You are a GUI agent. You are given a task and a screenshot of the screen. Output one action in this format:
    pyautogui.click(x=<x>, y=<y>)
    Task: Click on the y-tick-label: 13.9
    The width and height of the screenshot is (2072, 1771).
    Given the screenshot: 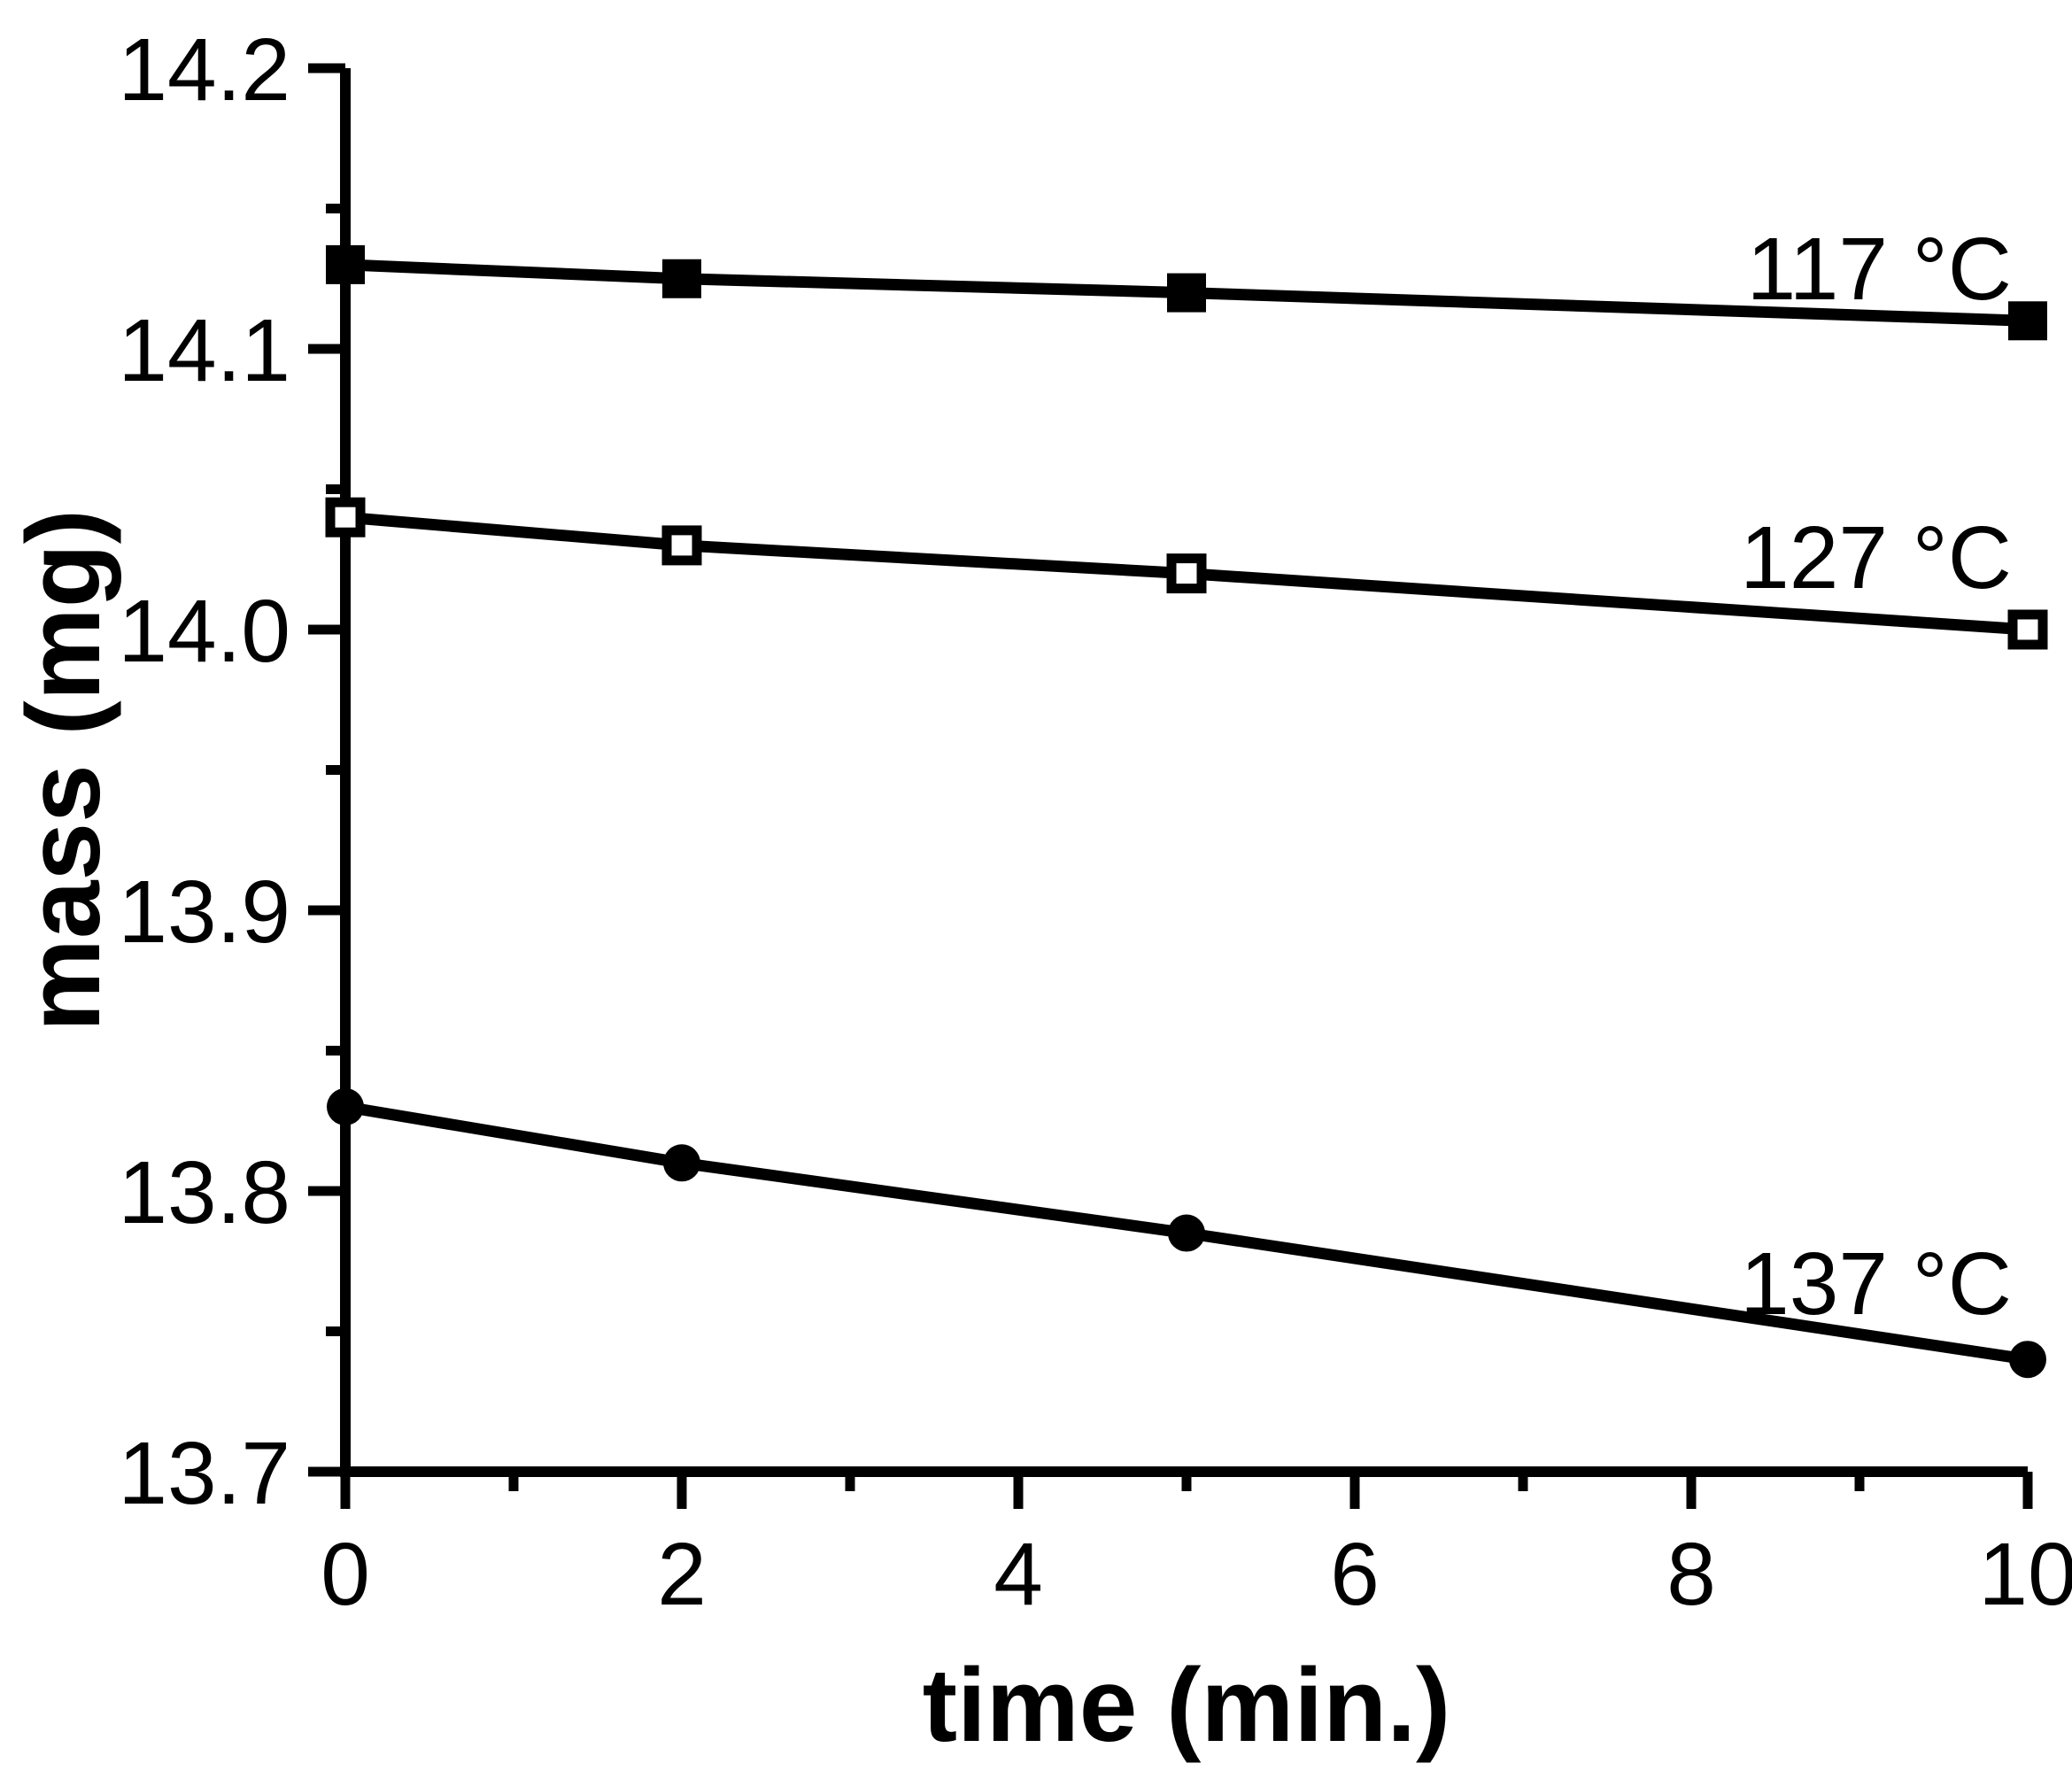 What is the action you would take?
    pyautogui.click(x=204, y=912)
    